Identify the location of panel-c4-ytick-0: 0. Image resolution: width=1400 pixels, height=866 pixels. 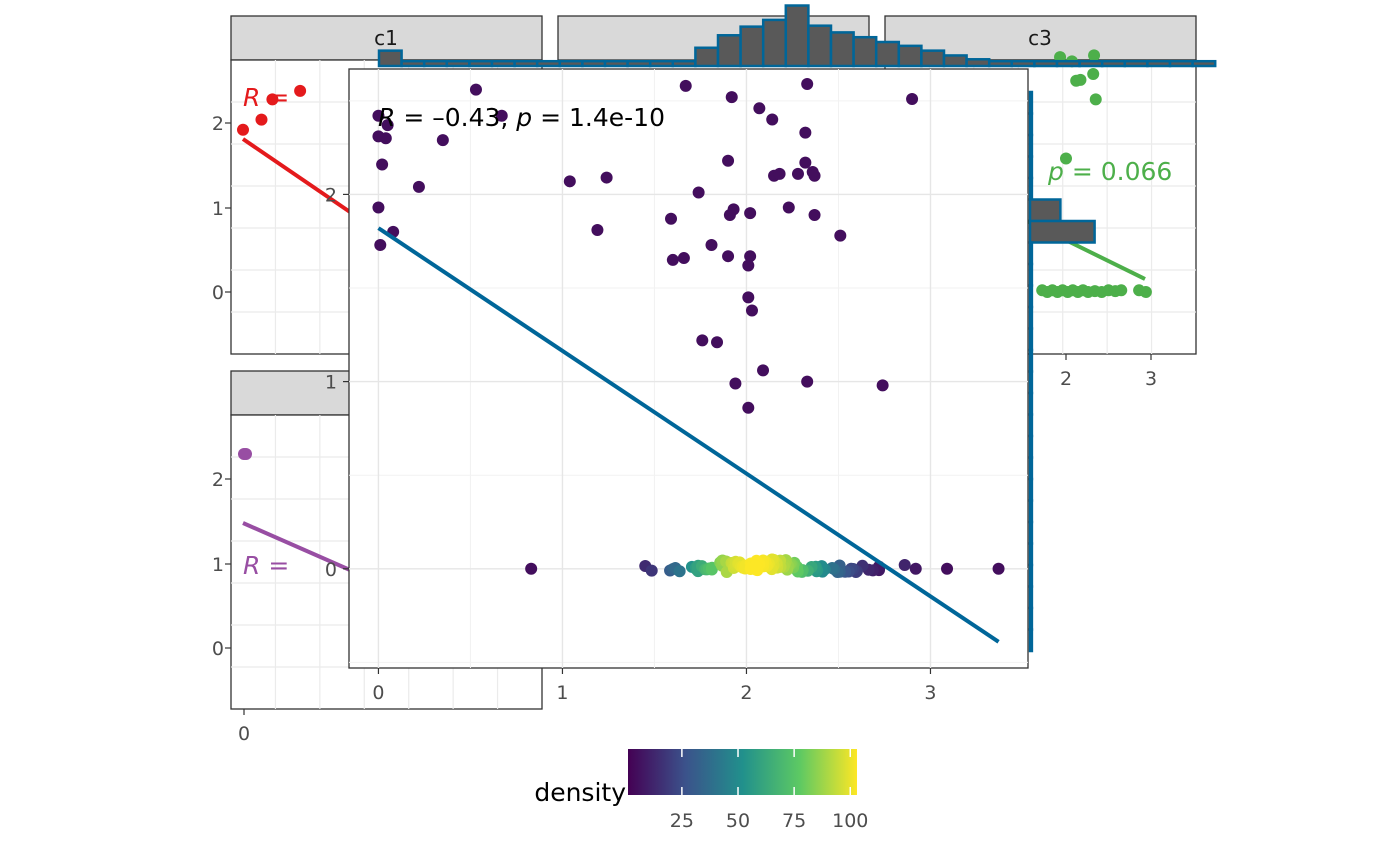
(218, 649).